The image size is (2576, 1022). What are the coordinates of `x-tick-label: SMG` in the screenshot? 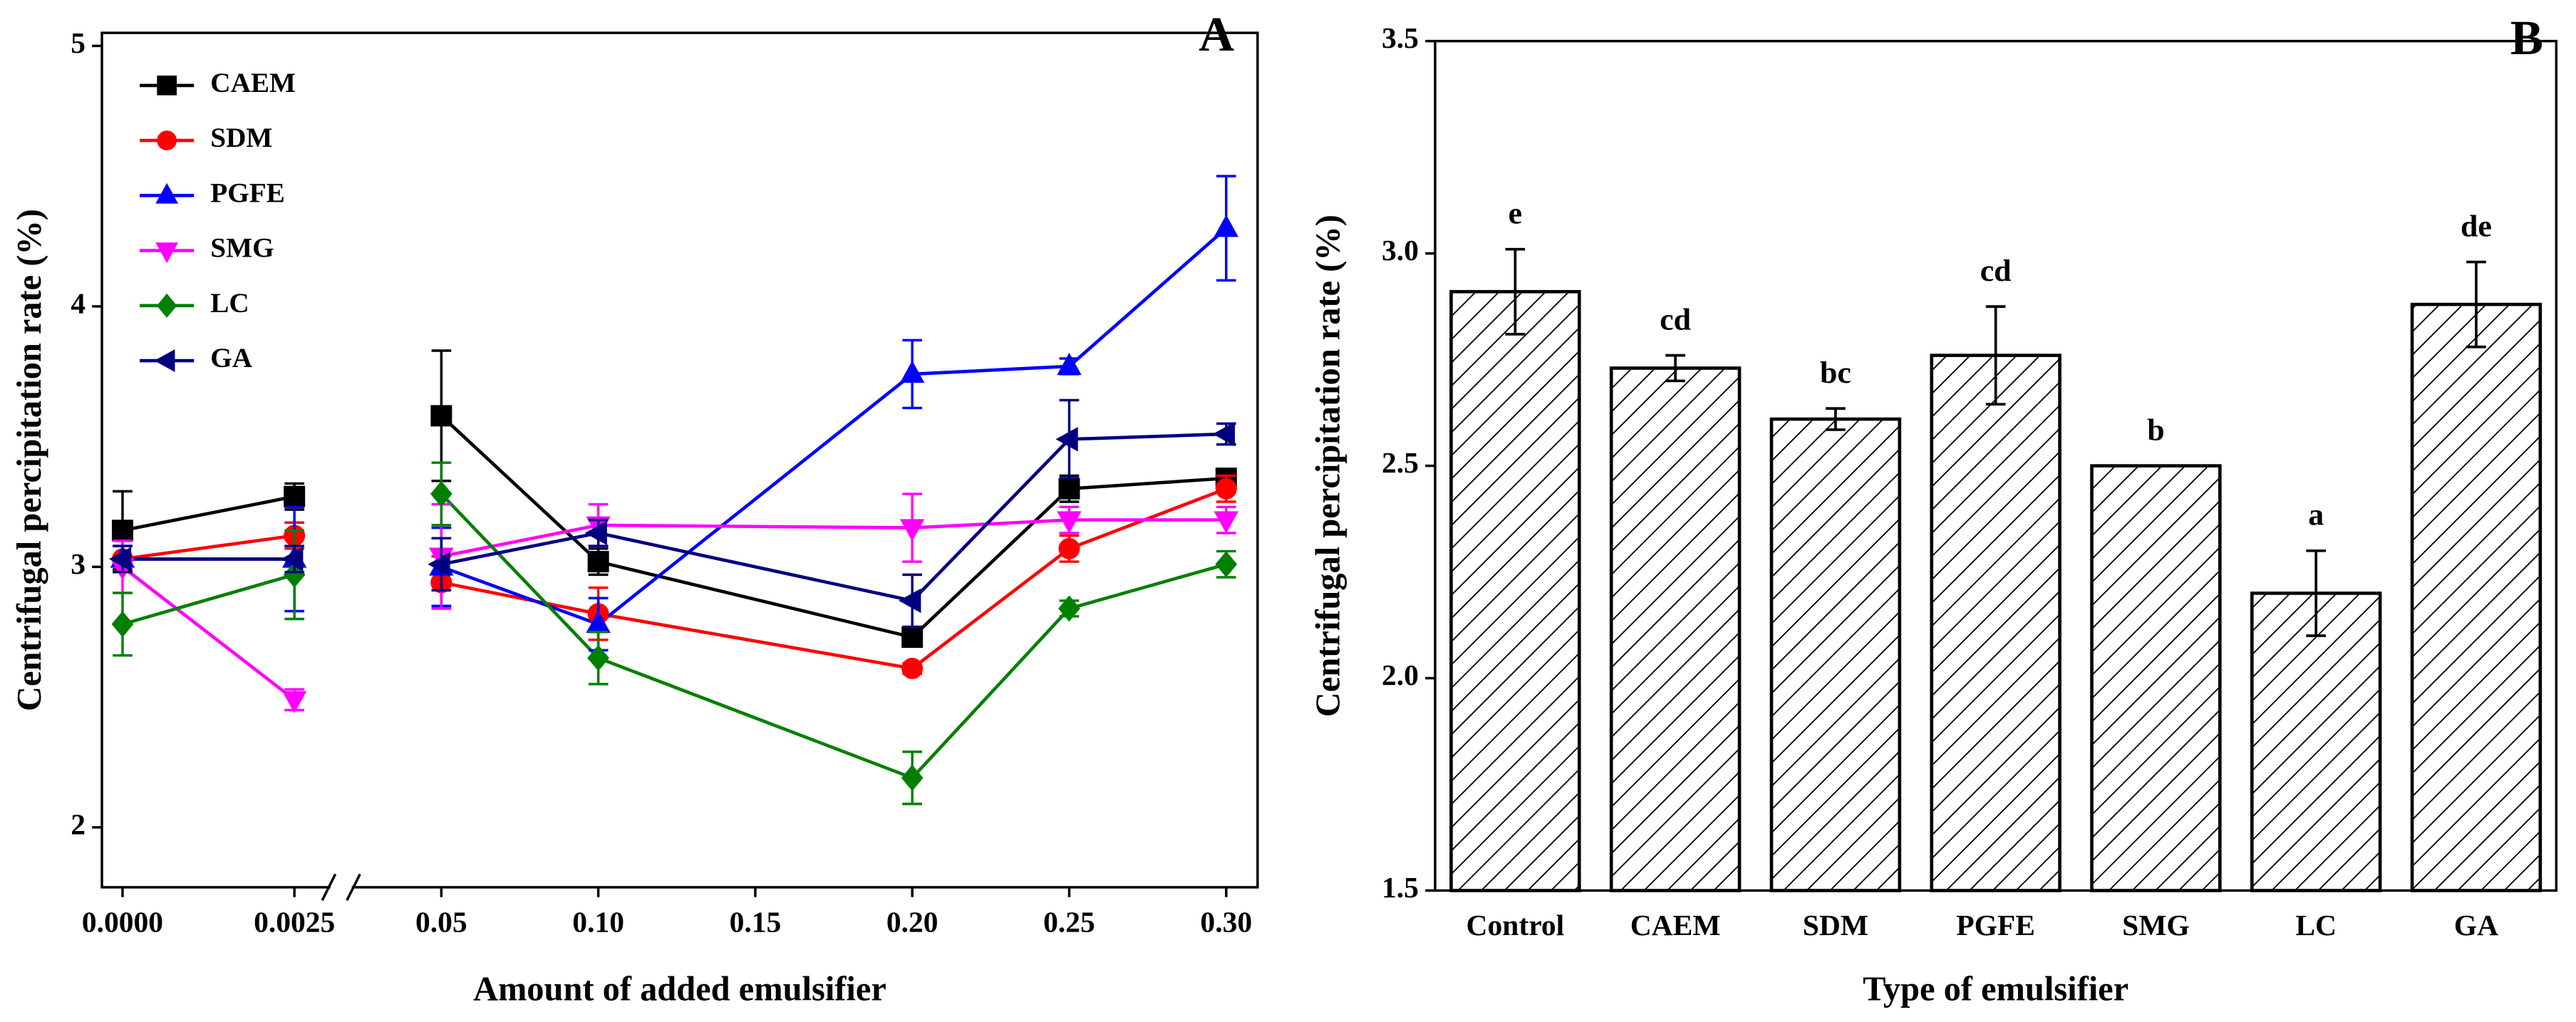 It's located at (2156, 925).